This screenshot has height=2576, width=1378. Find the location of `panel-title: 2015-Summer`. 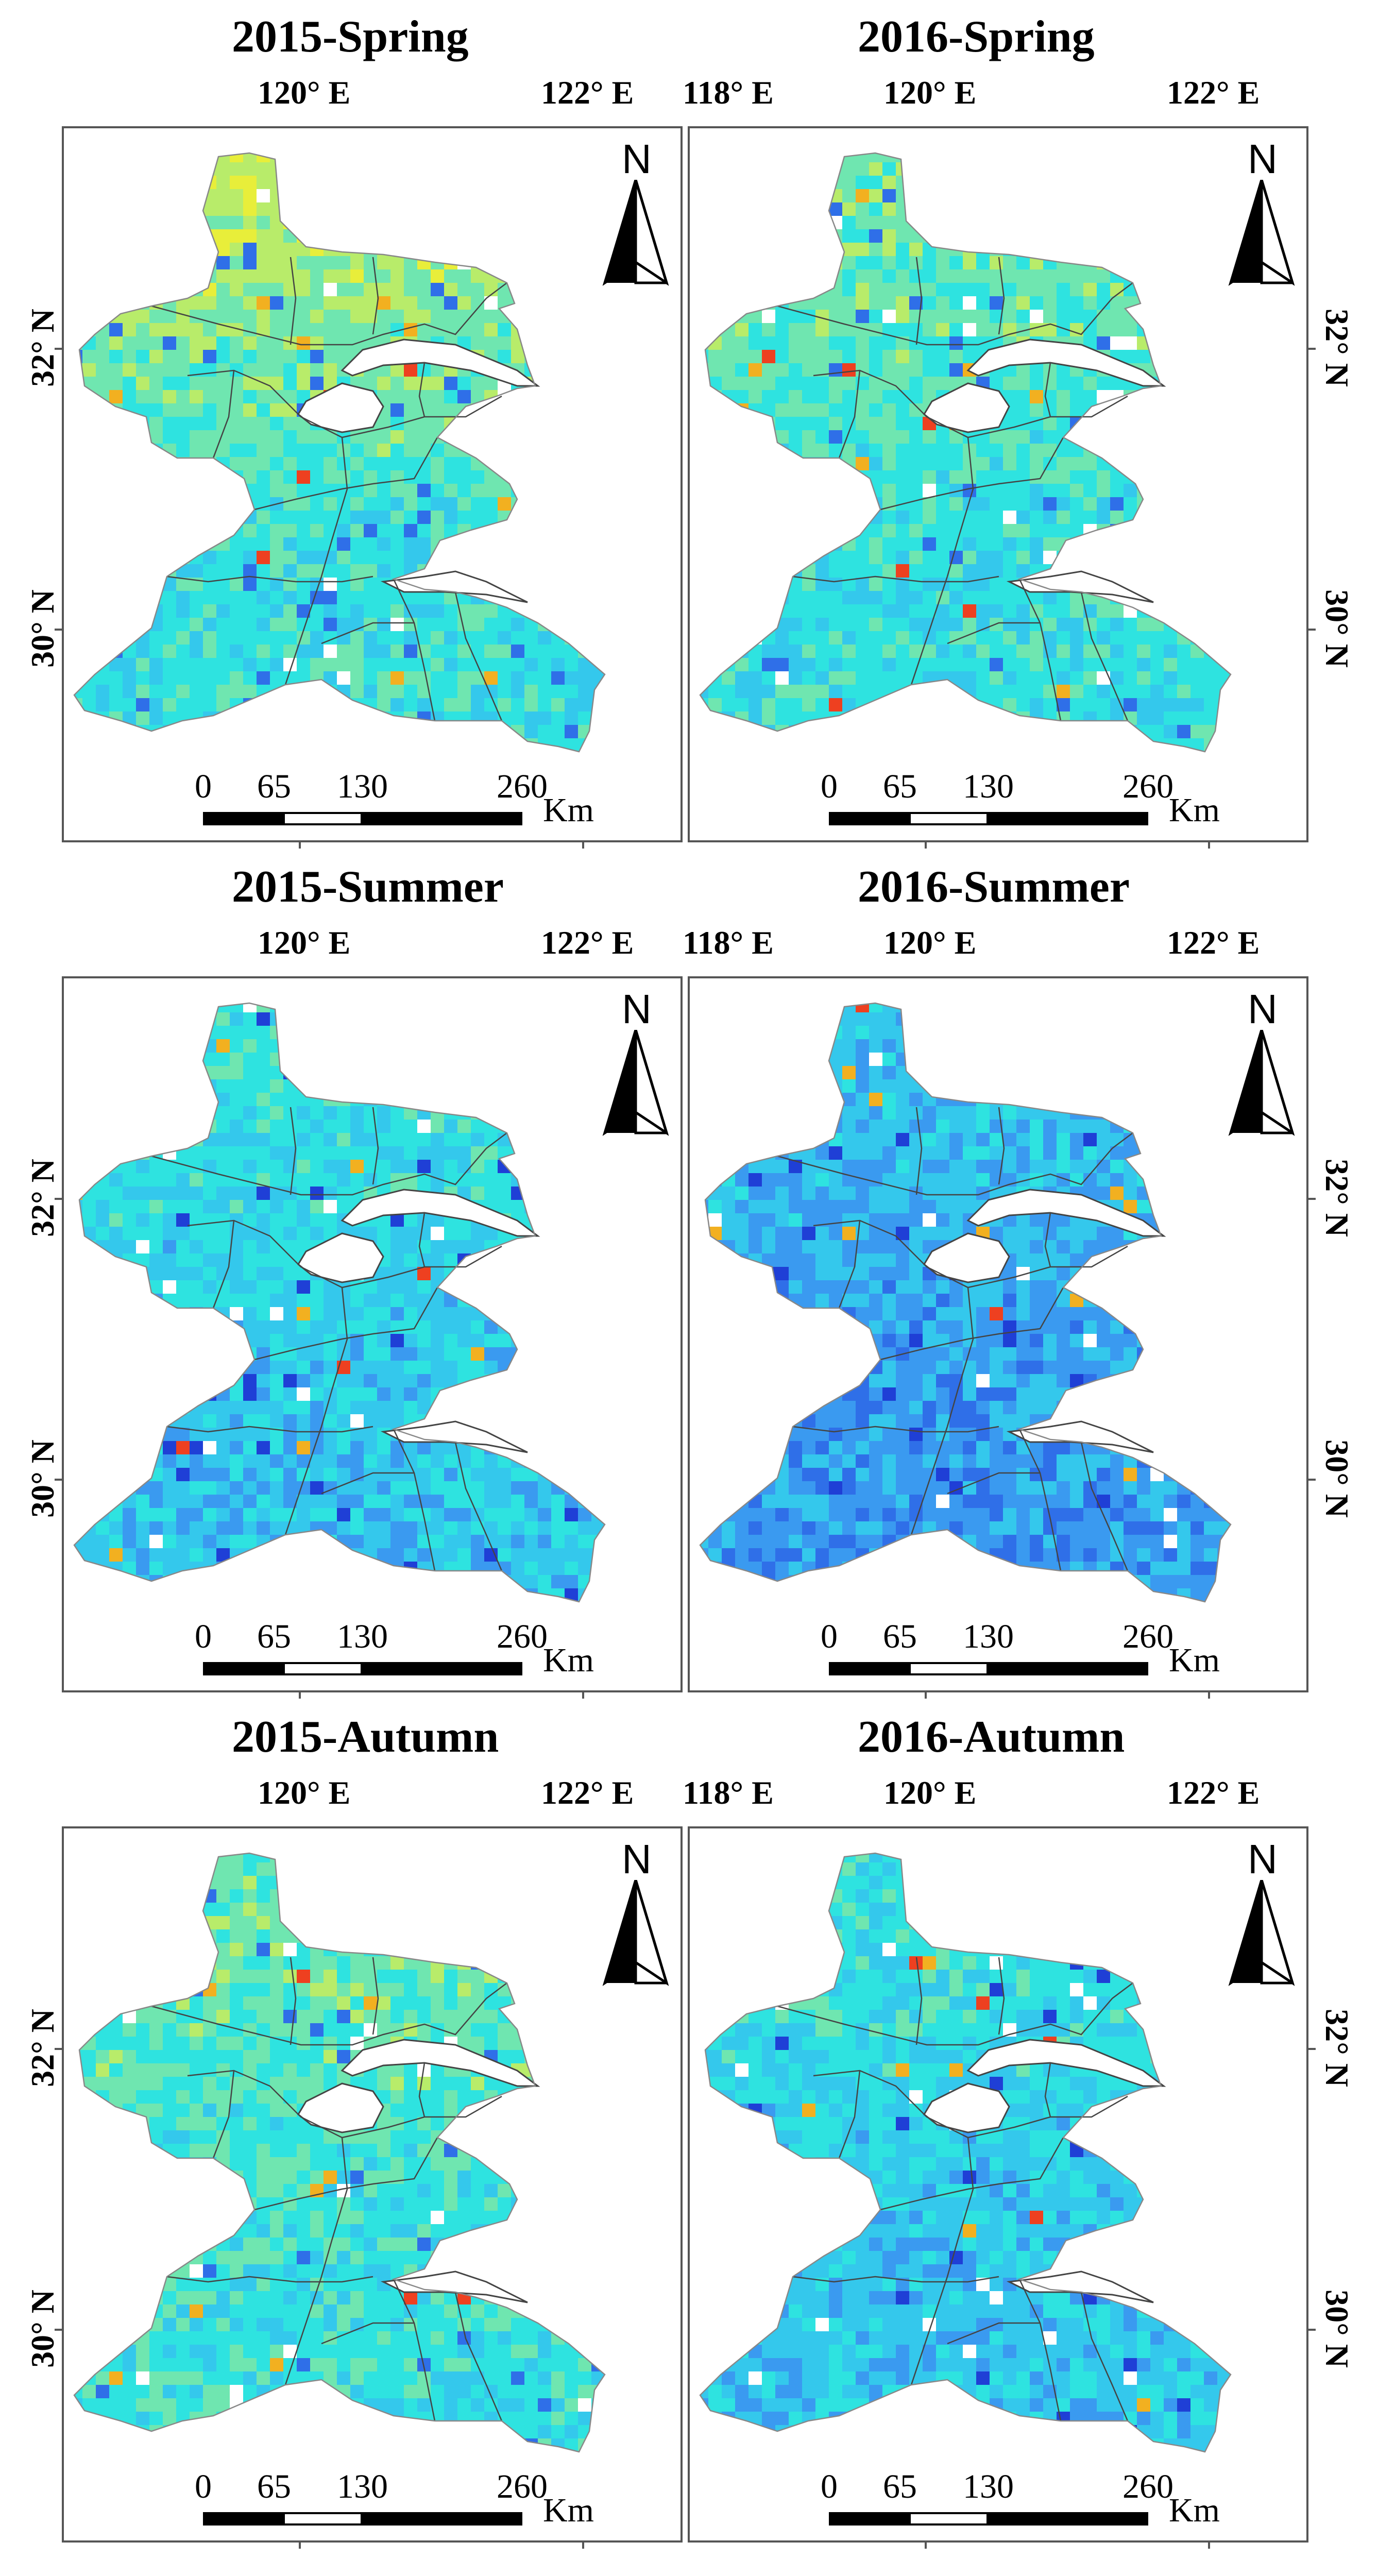

panel-title: 2015-Summer is located at coordinates (368, 887).